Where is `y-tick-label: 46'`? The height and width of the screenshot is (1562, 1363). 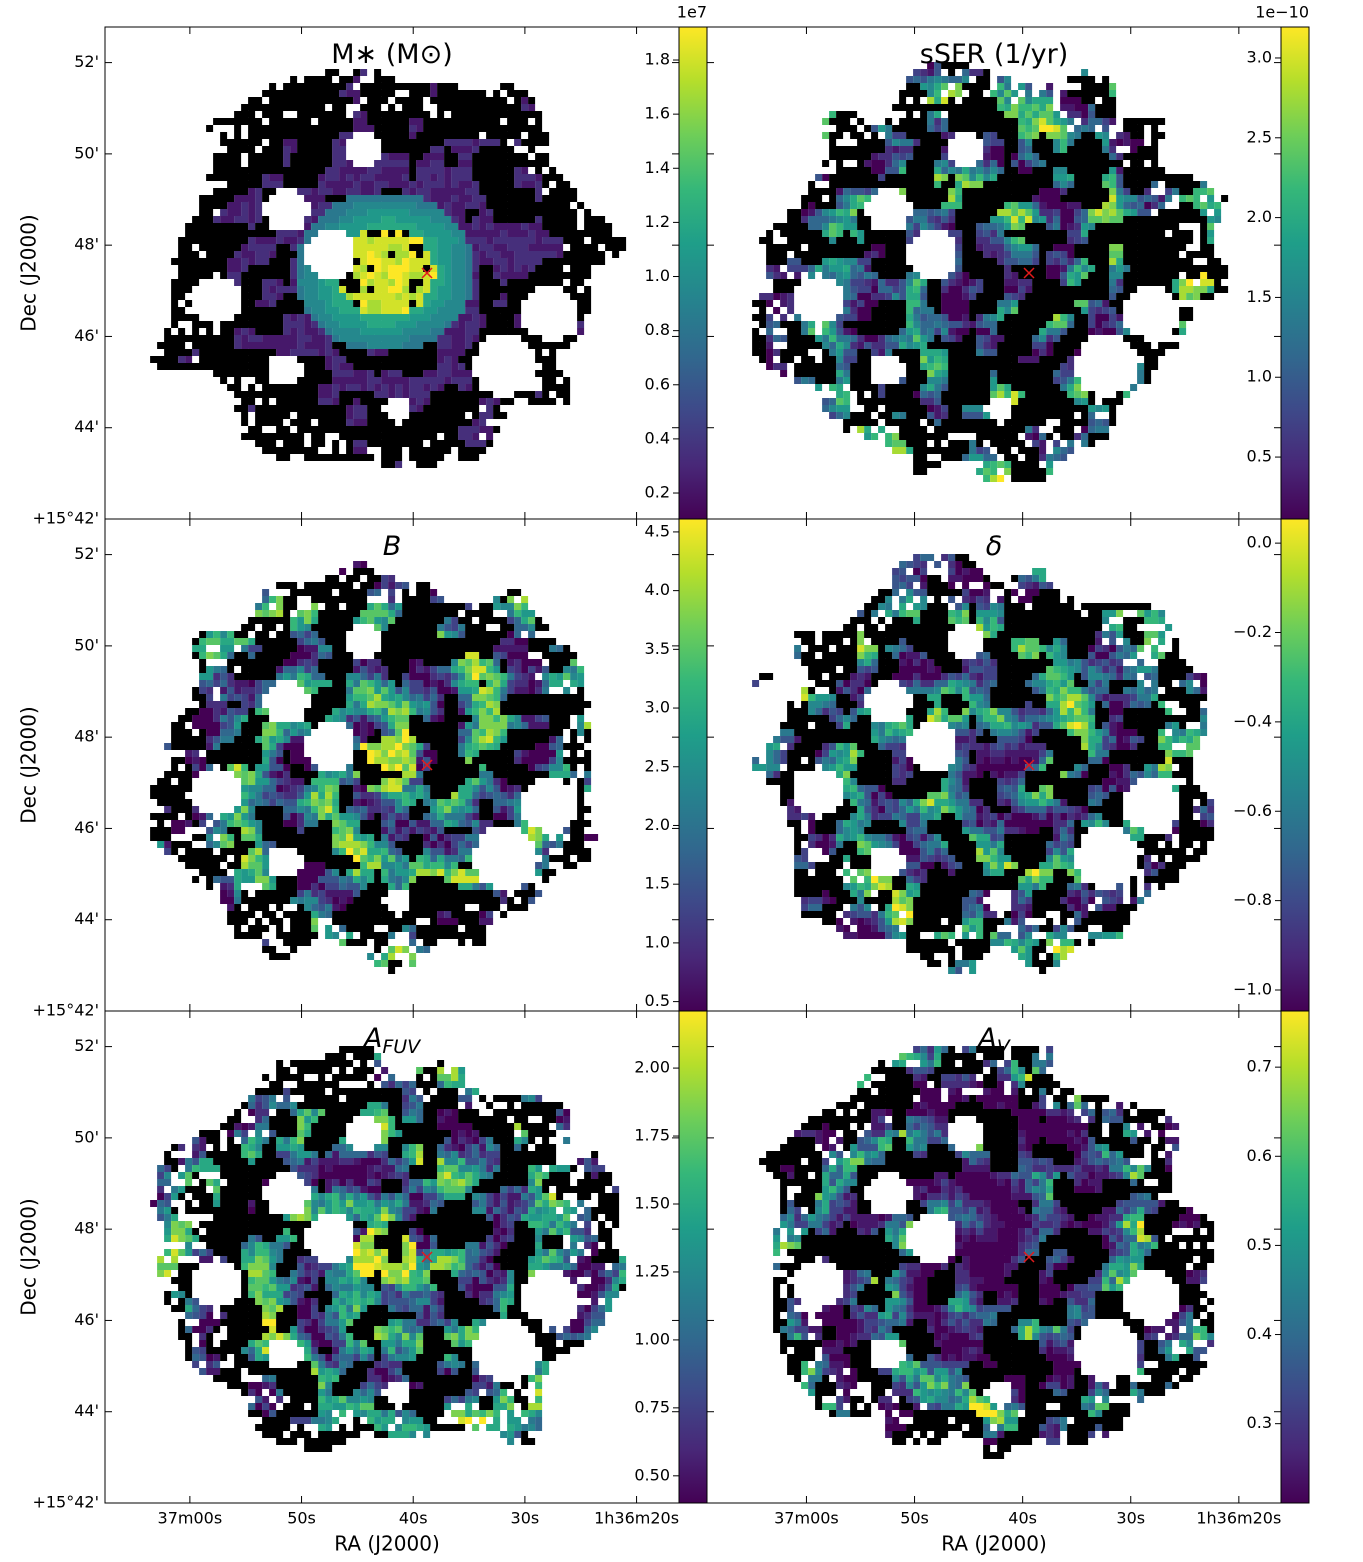 y-tick-label: 46' is located at coordinates (86, 1319).